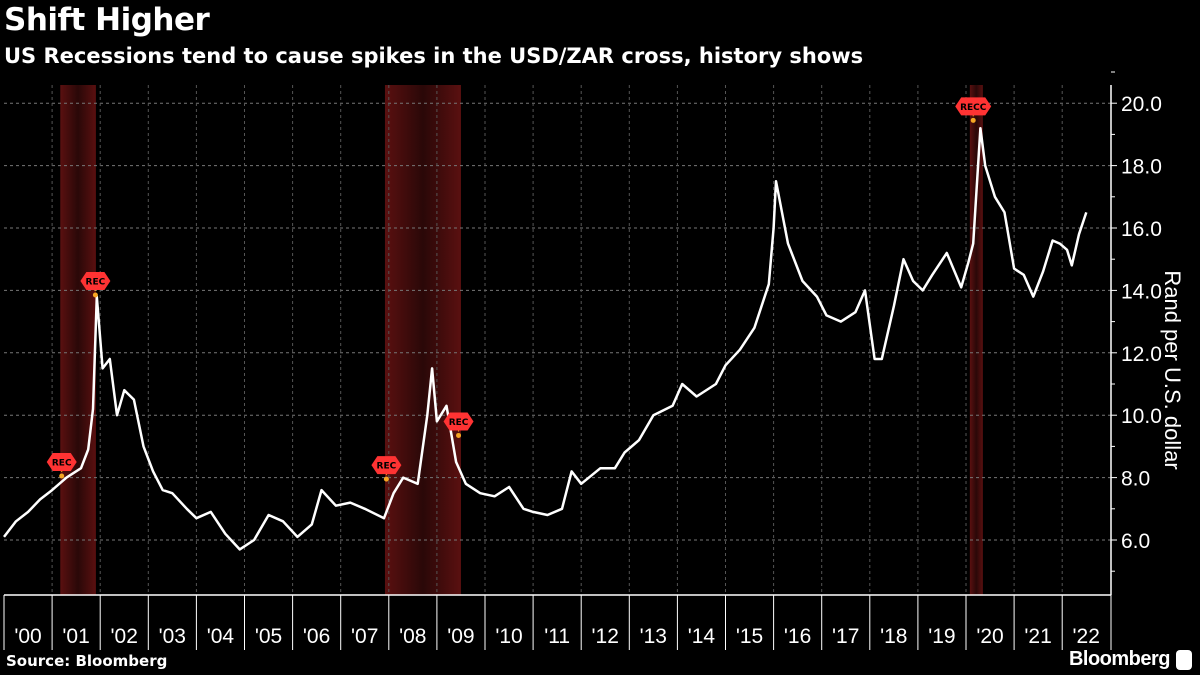 The width and height of the screenshot is (1200, 675). I want to click on chart-logo-icon, so click(1184, 659).